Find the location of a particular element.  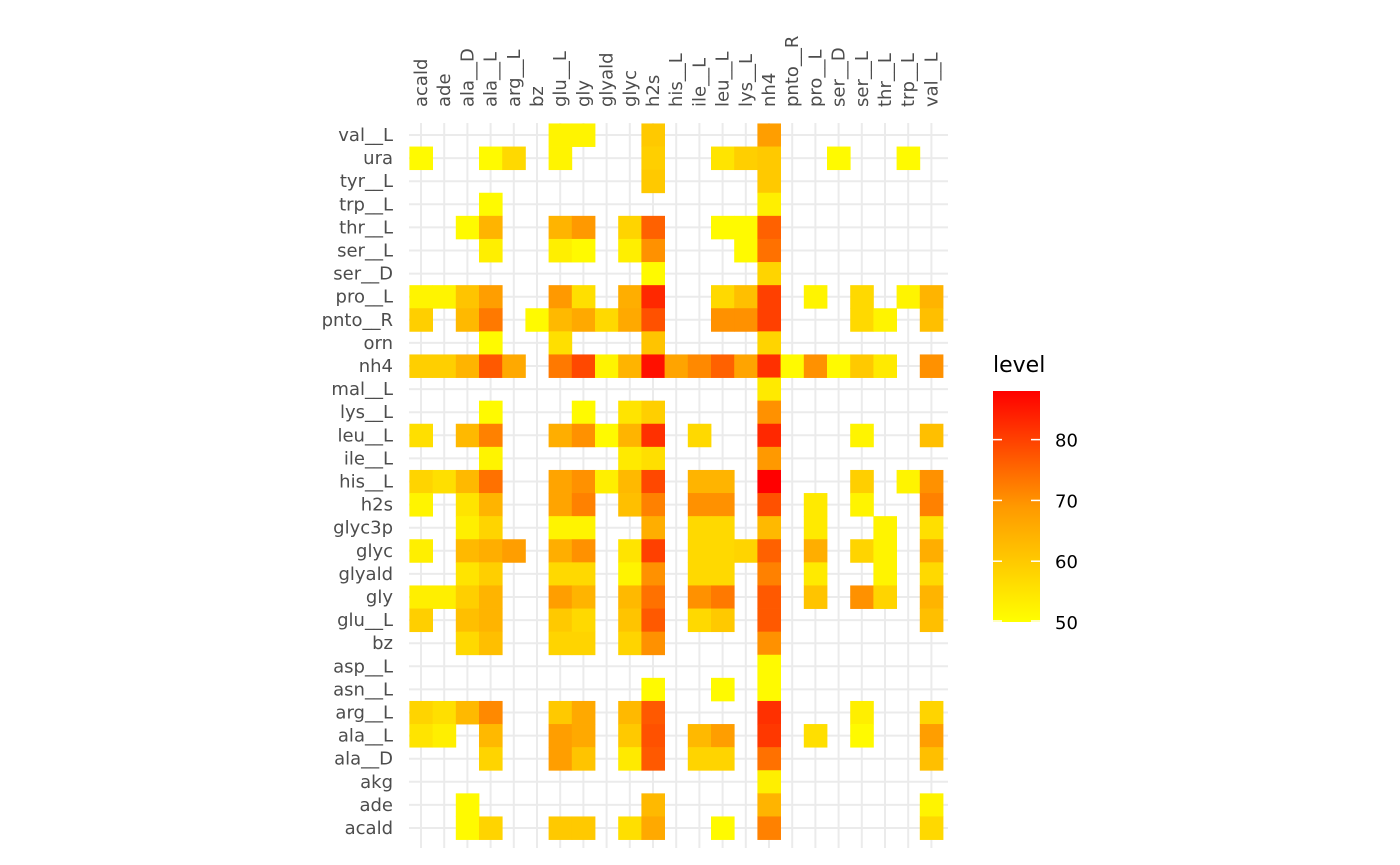

heatmap-tile: ser__L / lys__L: 51 is located at coordinates (746, 250).